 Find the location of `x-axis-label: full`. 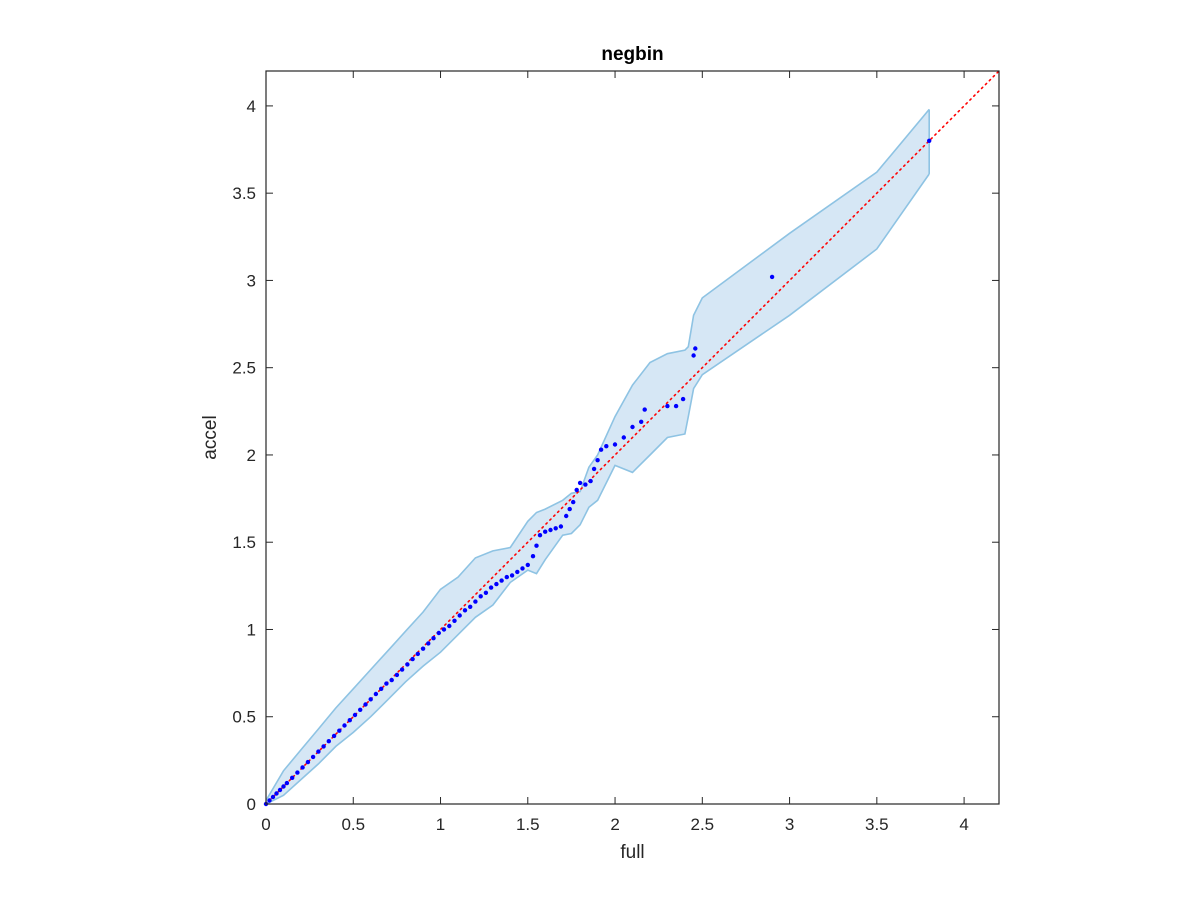

x-axis-label: full is located at coordinates (632, 852).